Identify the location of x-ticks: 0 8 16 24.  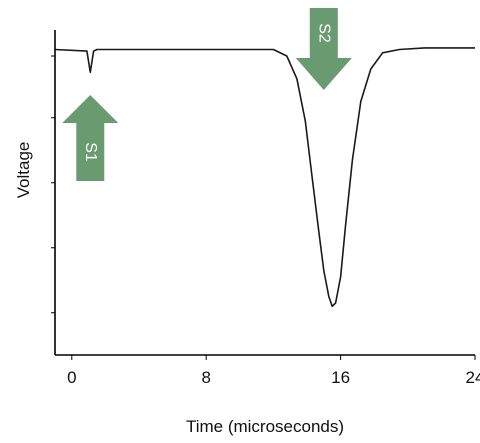
(273, 371).